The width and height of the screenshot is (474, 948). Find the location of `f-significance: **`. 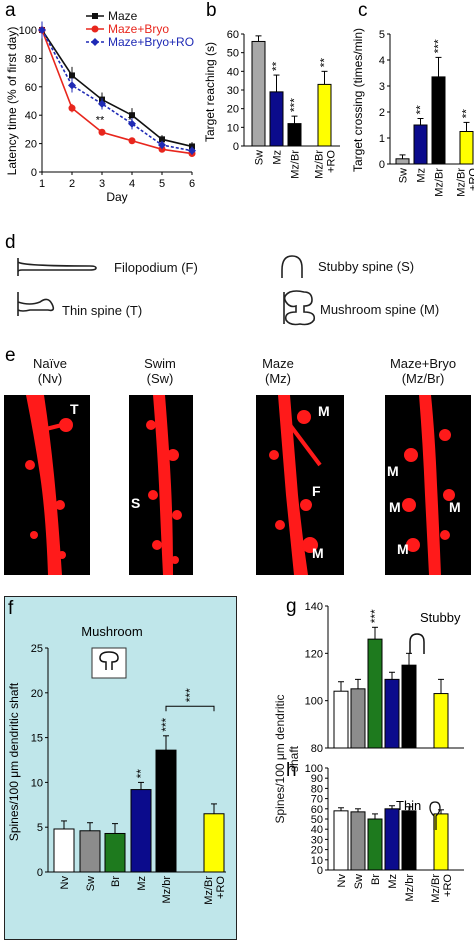

f-significance: ** is located at coordinates (141, 774).